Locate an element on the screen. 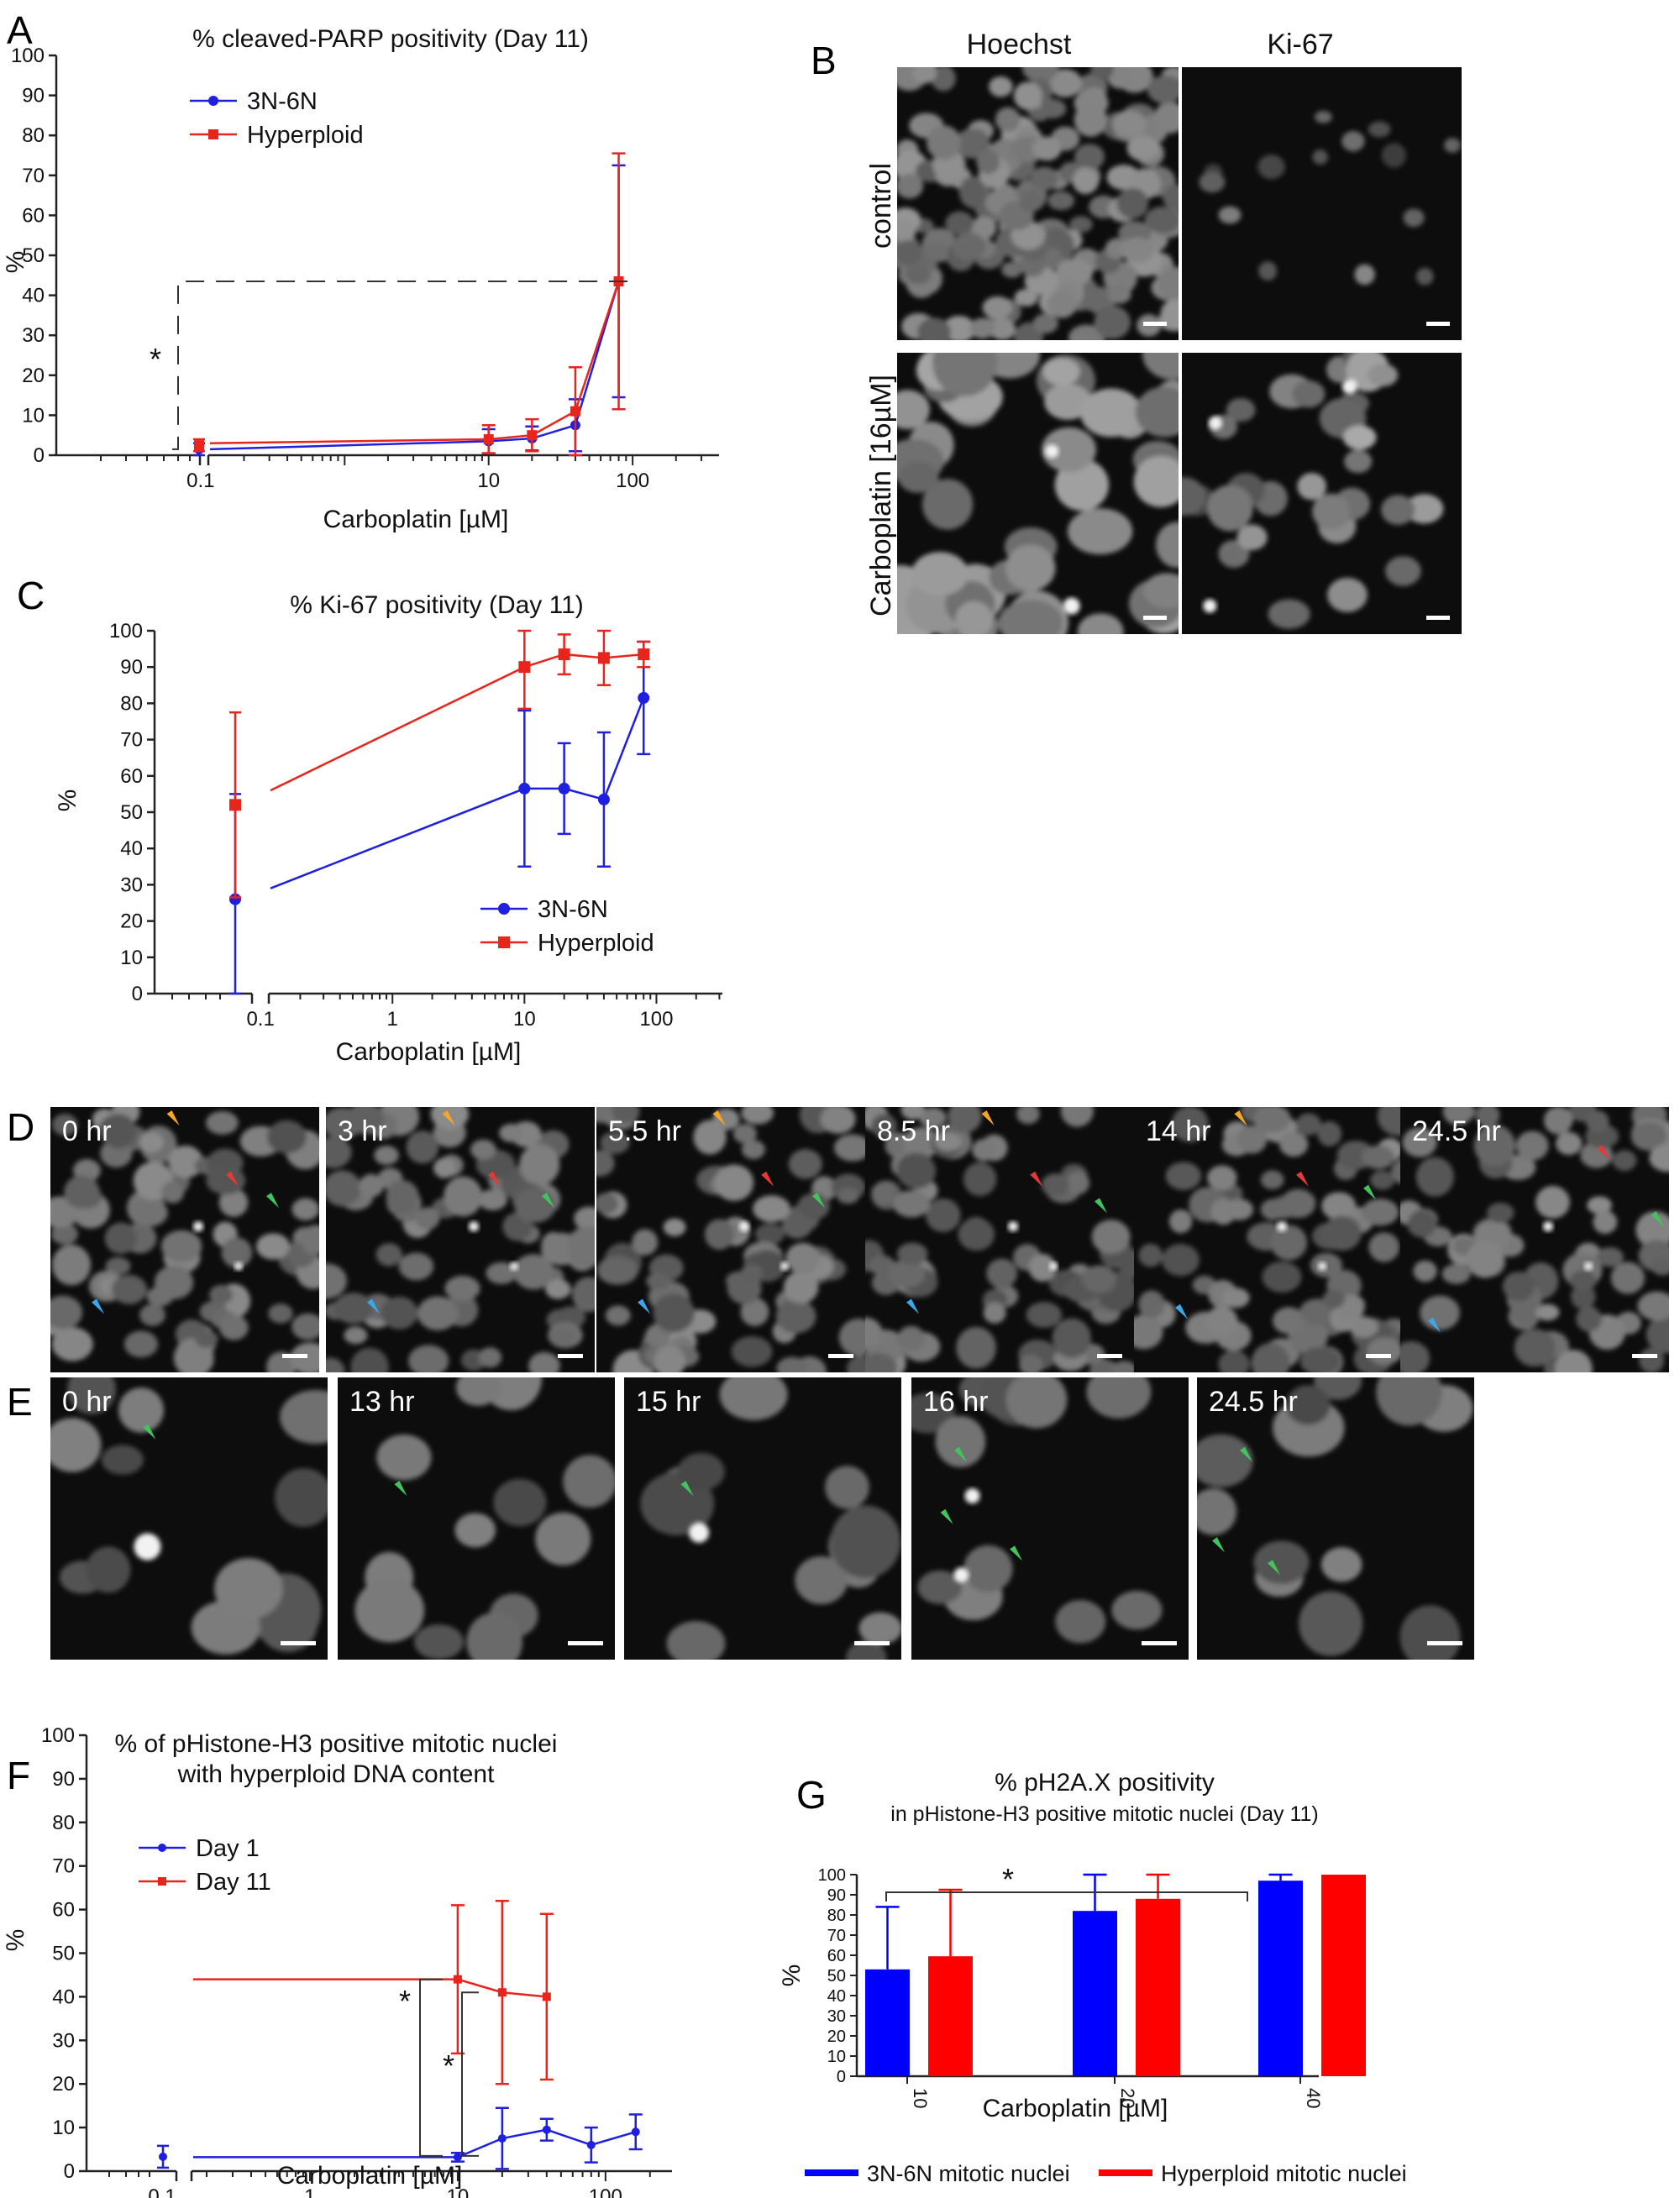  chart-f-significance-2: * is located at coordinates (448, 2065).